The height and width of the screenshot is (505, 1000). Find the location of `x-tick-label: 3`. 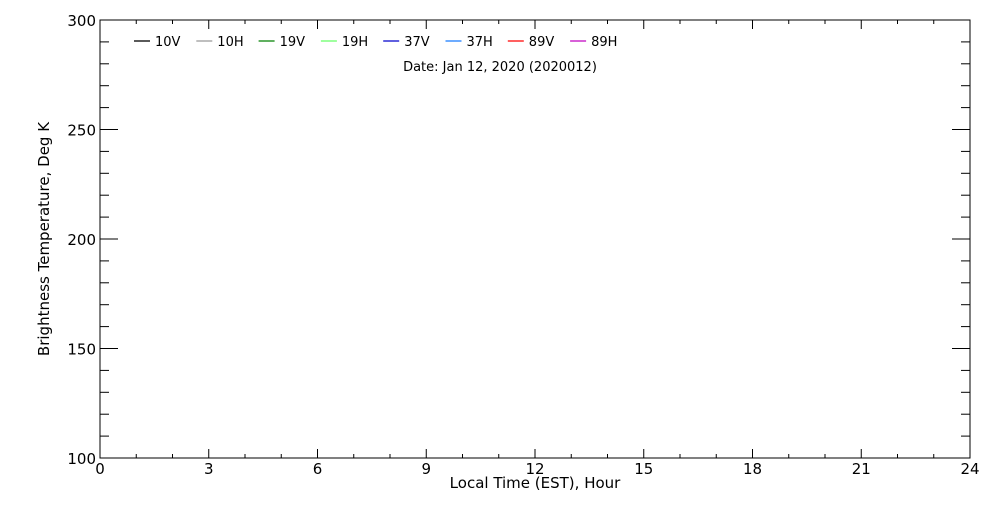

x-tick-label: 3 is located at coordinates (209, 469).